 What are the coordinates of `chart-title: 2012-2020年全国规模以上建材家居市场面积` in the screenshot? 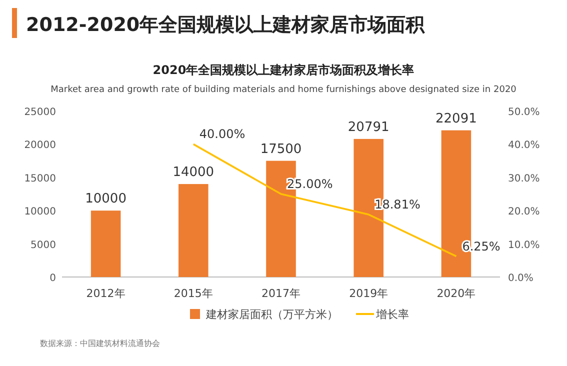 It's located at (226, 25).